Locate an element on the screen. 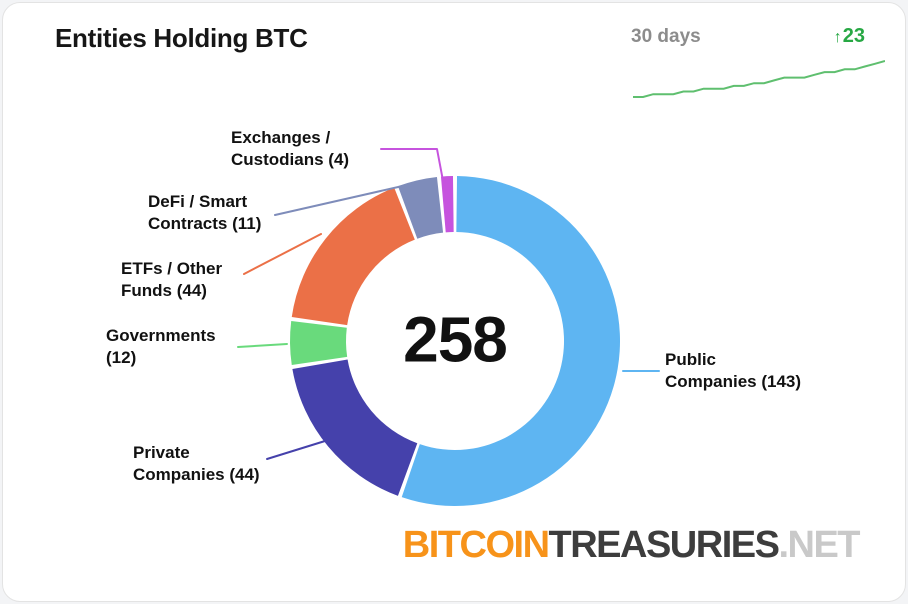 Image resolution: width=908 pixels, height=604 pixels. logo-net: .NET is located at coordinates (819, 545).